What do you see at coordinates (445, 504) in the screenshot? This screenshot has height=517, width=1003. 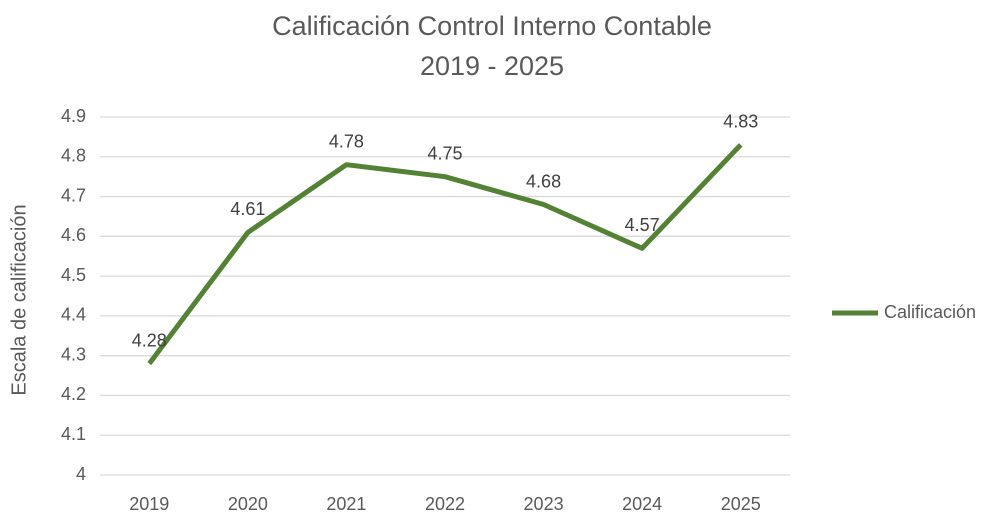 I see `x-tick-label: 2022` at bounding box center [445, 504].